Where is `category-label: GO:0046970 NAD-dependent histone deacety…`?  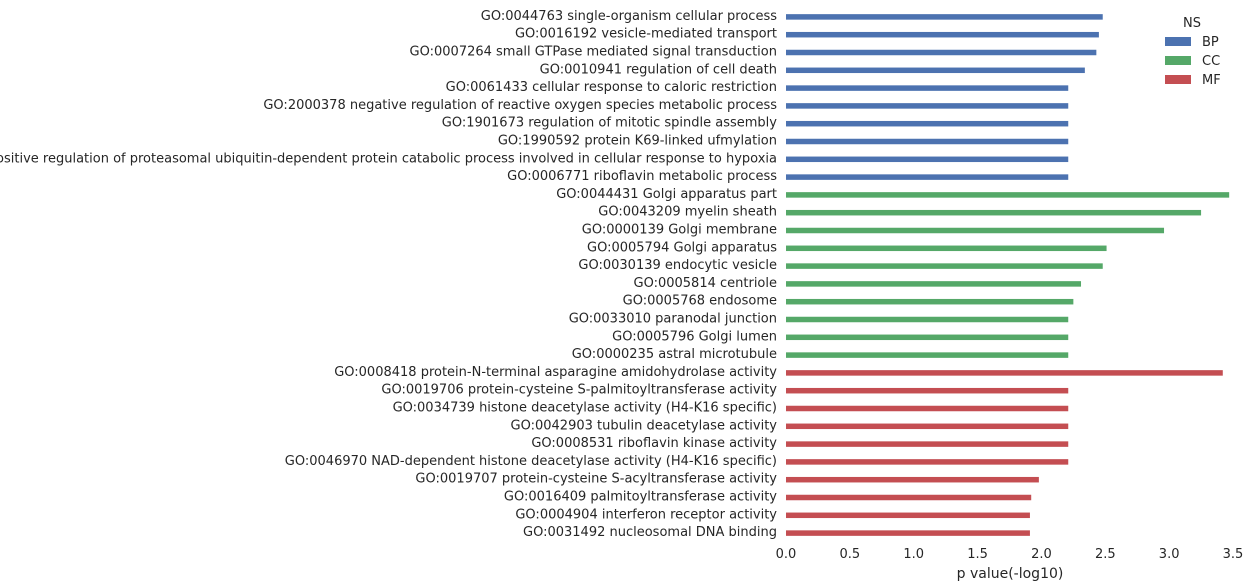 category-label: GO:0046970 NAD-dependent histone deacety… is located at coordinates (531, 461).